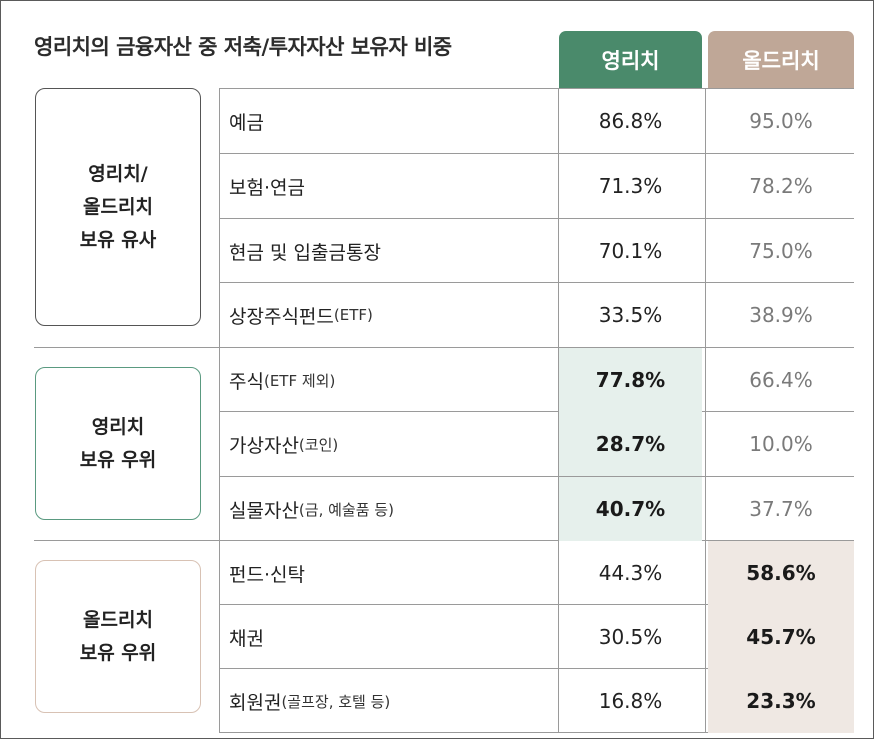  Describe the element at coordinates (630, 59) in the screenshot. I see `column-header-young-rich: 영리치` at that location.